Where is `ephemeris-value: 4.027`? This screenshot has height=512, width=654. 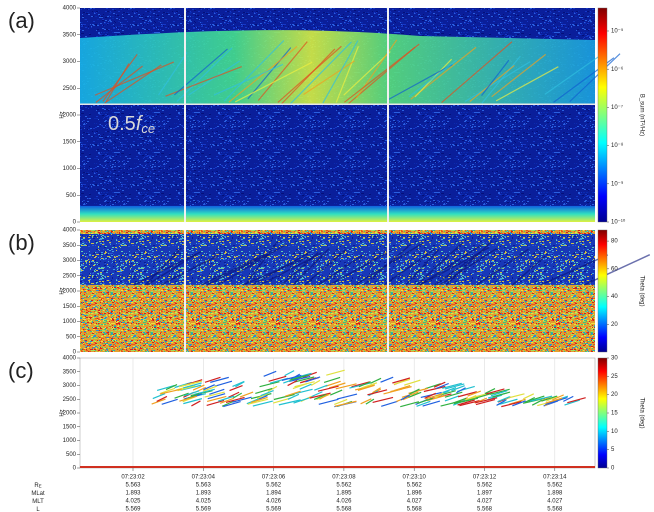 ephemeris-value: 4.027 is located at coordinates (485, 502).